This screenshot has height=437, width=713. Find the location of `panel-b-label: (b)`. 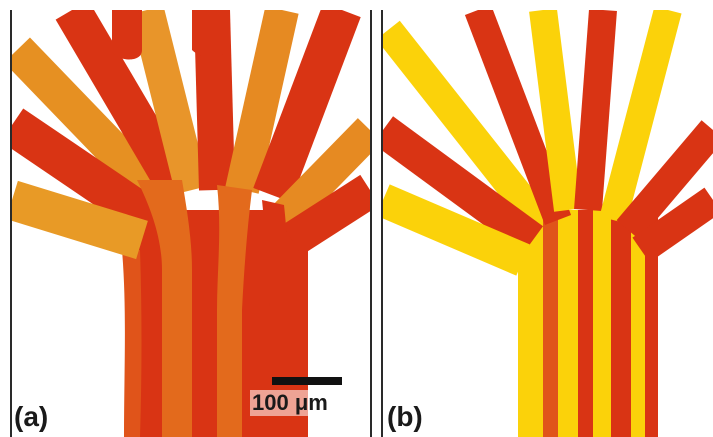

panel-b-label: (b) is located at coordinates (405, 416).